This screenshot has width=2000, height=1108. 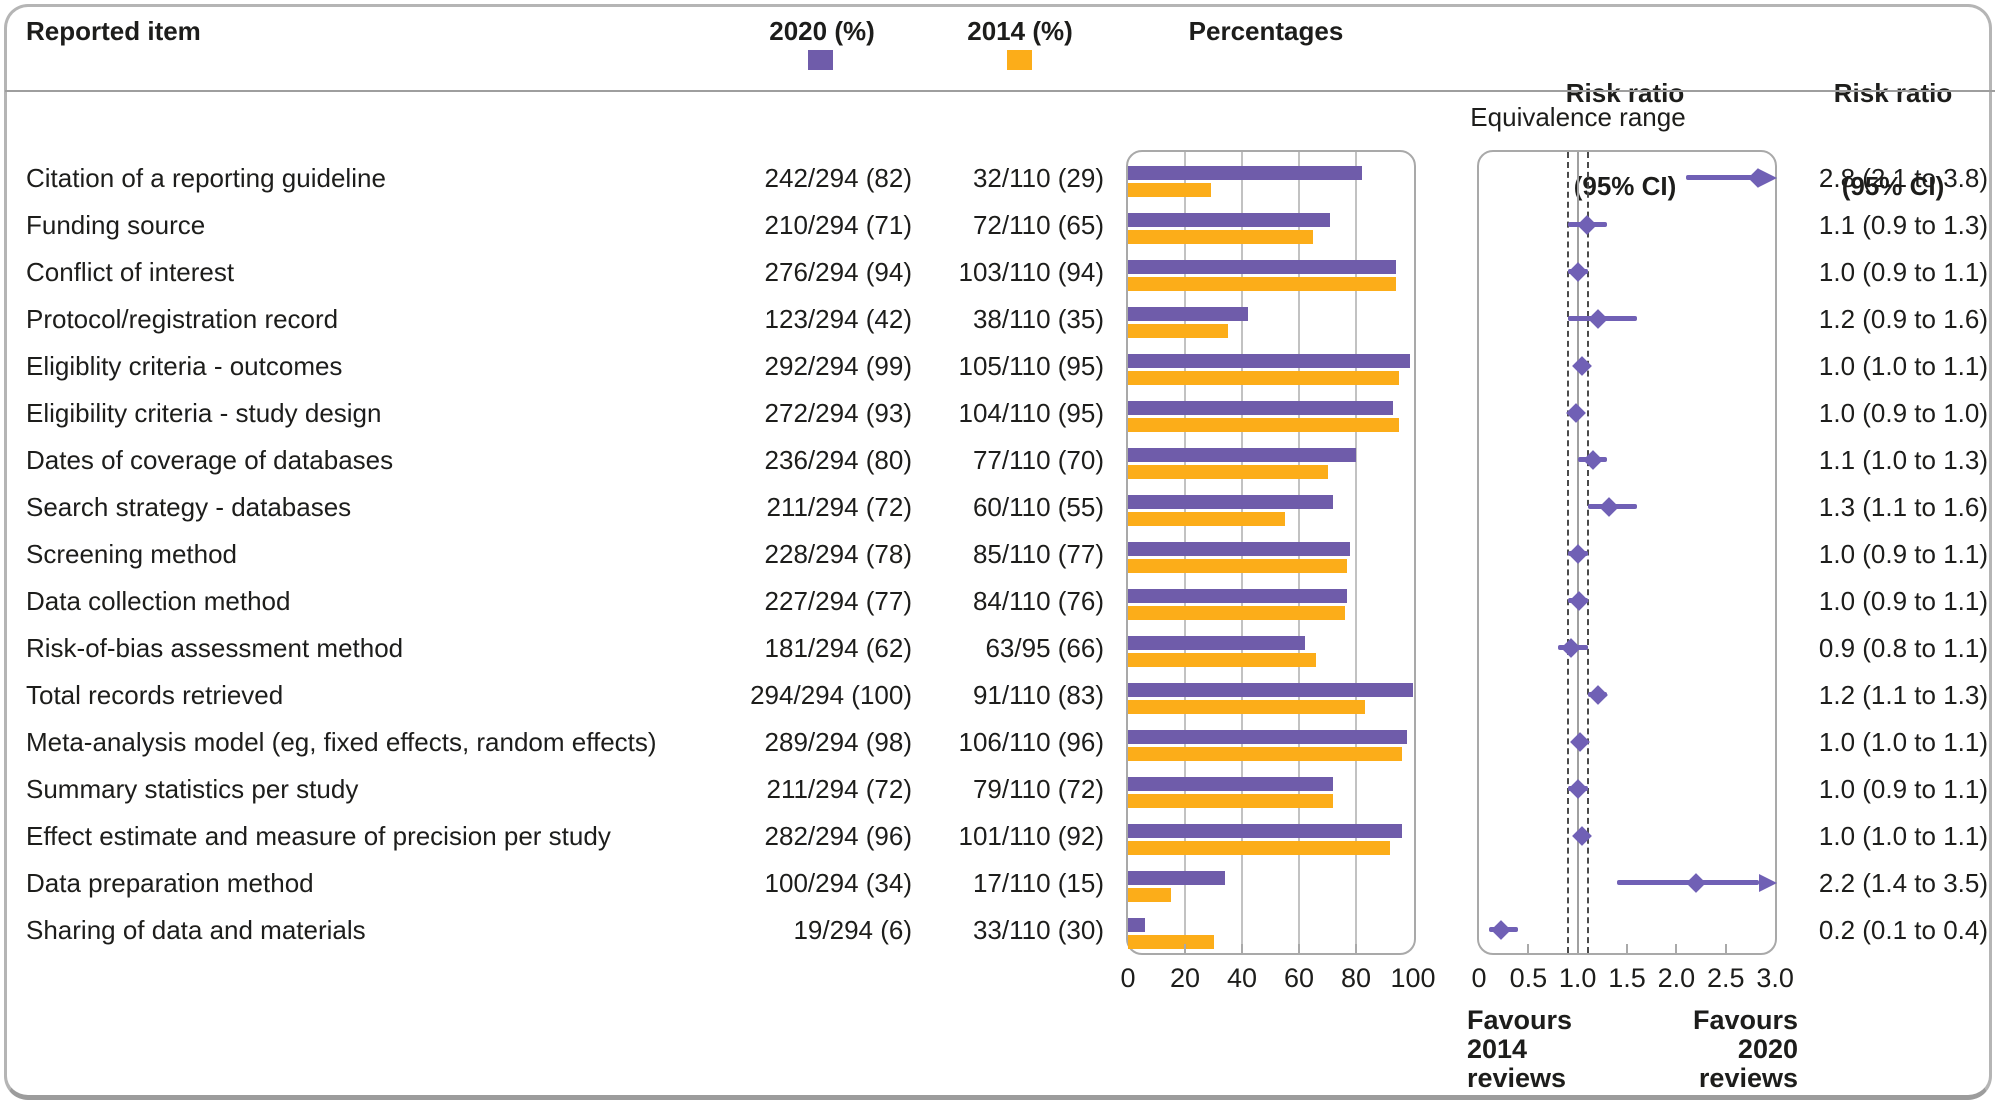 I want to click on row-label: Citation of a reporting guideline, so click(x=206, y=178).